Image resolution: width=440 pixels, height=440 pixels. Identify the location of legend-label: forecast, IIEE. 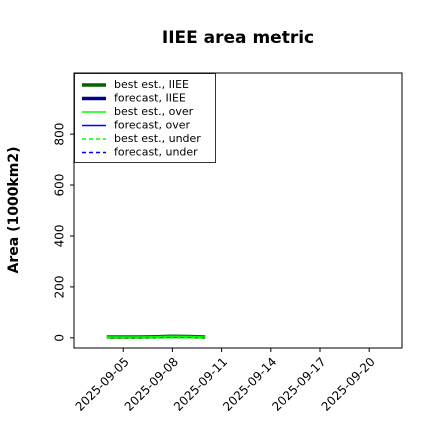
(150, 98).